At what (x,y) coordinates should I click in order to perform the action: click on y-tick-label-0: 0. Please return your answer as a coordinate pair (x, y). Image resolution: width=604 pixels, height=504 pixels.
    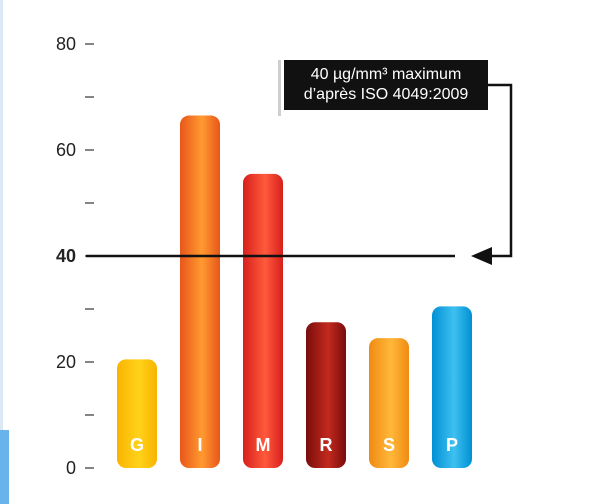
    Looking at the image, I should click on (71, 468).